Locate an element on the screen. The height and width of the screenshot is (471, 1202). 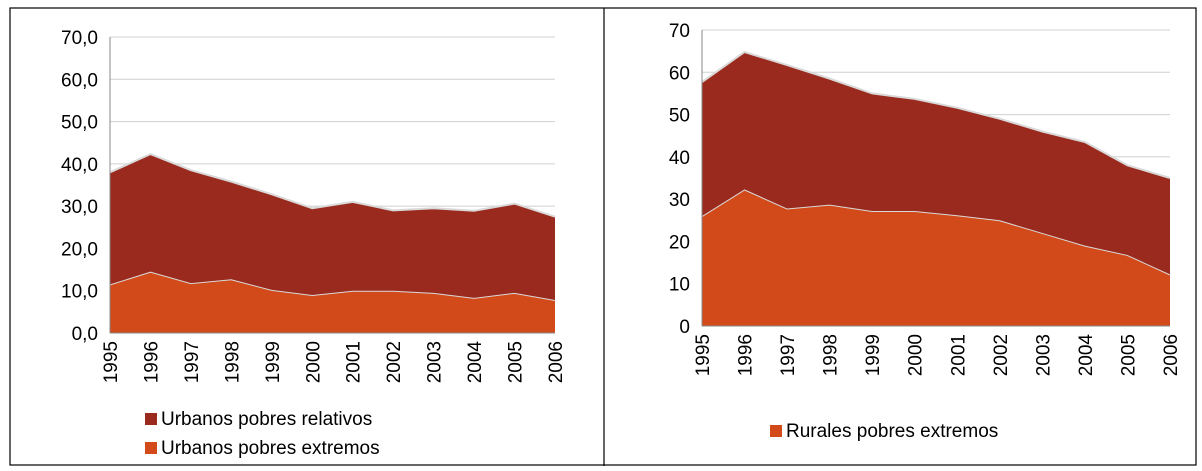
y-tick-label: 20,0 is located at coordinates (79, 249).